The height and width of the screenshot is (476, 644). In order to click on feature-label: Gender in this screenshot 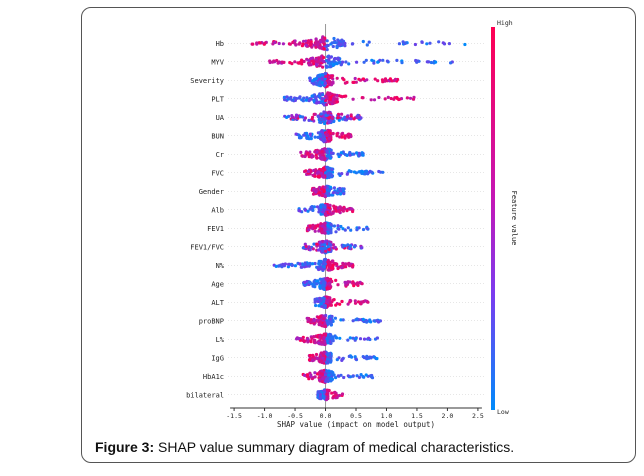, I will do `click(211, 192)`.